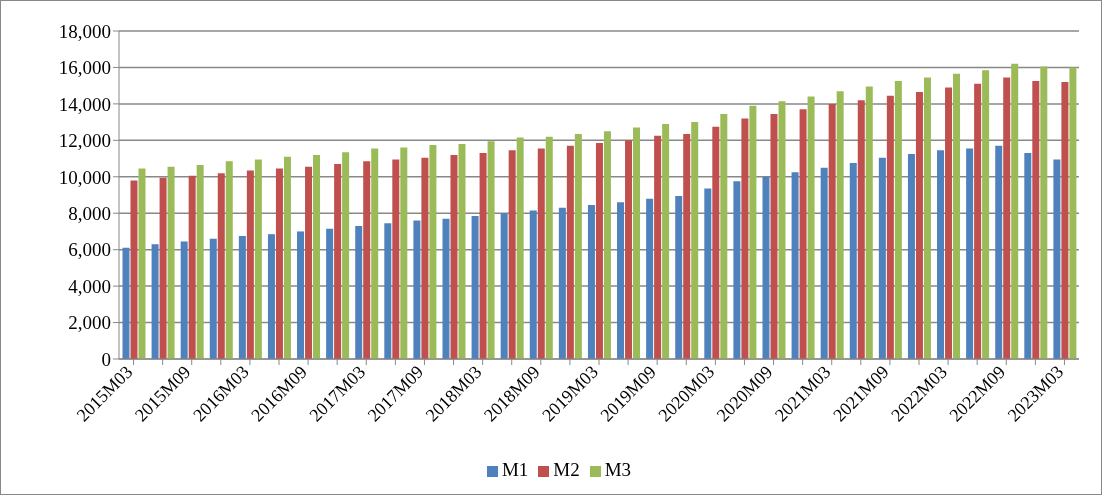 The height and width of the screenshot is (495, 1102). What do you see at coordinates (566, 469) in the screenshot?
I see `legend-label: M2` at bounding box center [566, 469].